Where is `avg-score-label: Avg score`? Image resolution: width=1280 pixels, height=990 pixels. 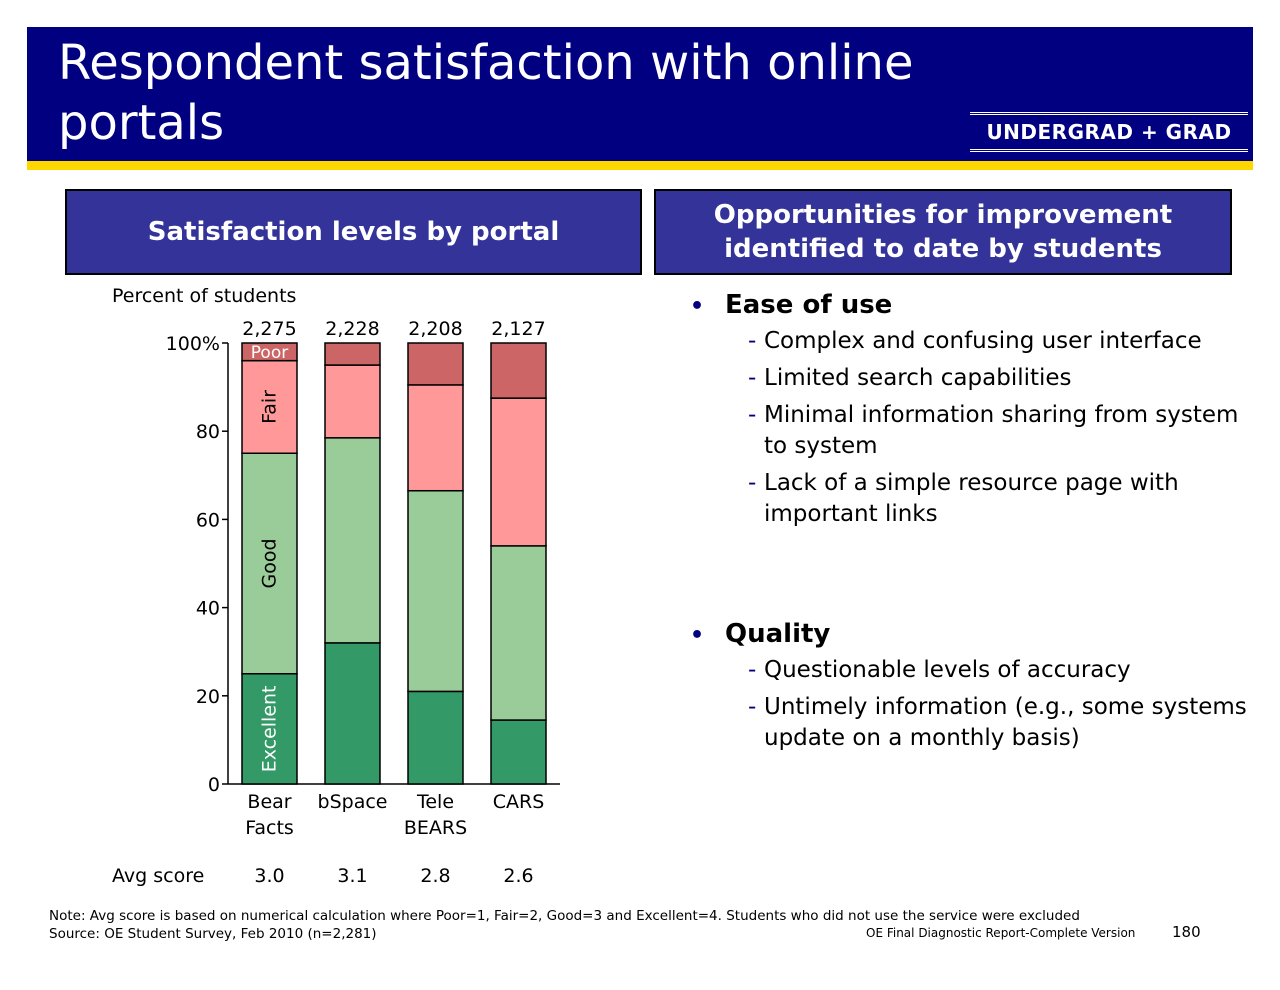 avg-score-label: Avg score is located at coordinates (158, 876).